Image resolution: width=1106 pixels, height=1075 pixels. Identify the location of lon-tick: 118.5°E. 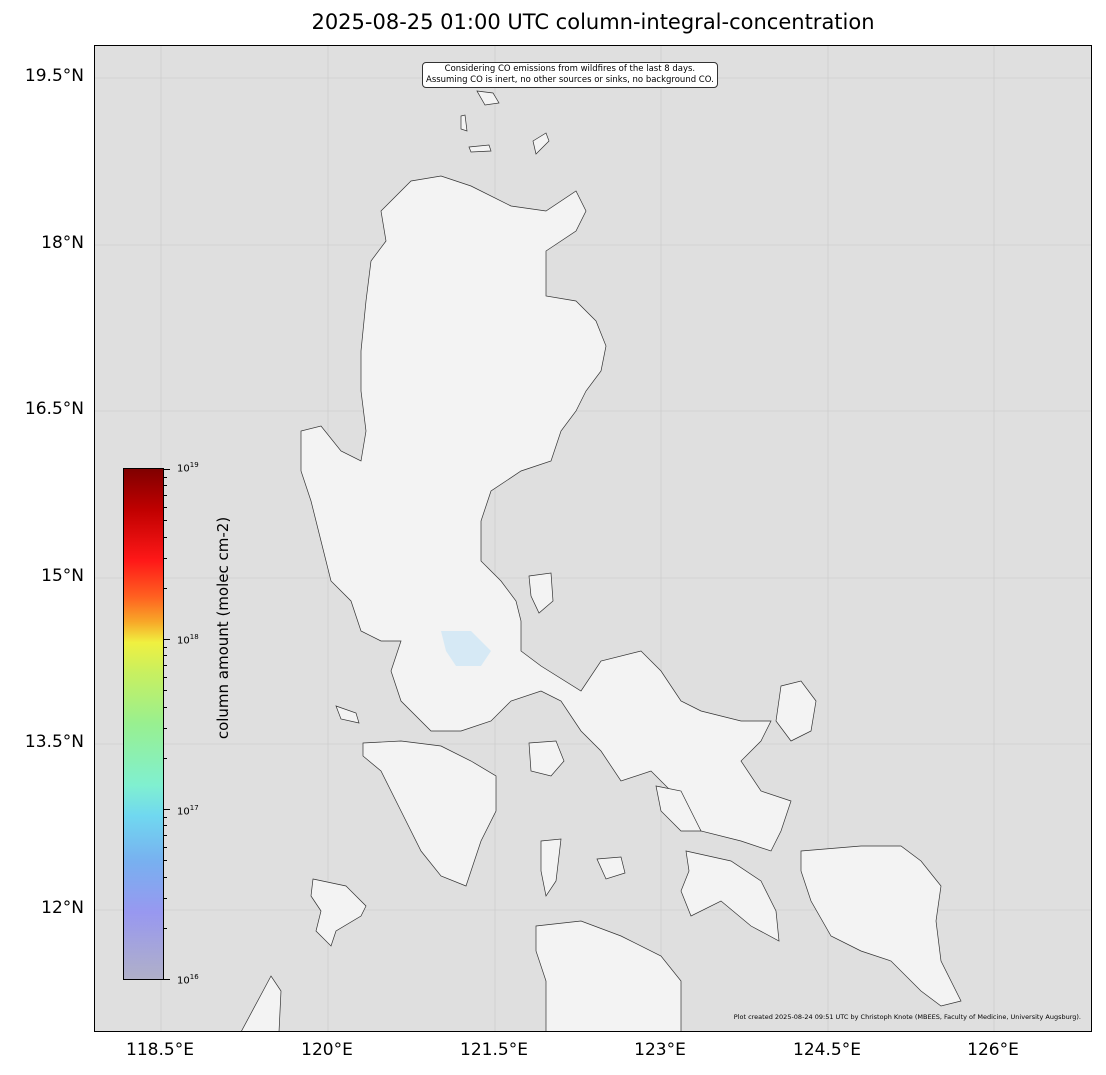
(160, 1050).